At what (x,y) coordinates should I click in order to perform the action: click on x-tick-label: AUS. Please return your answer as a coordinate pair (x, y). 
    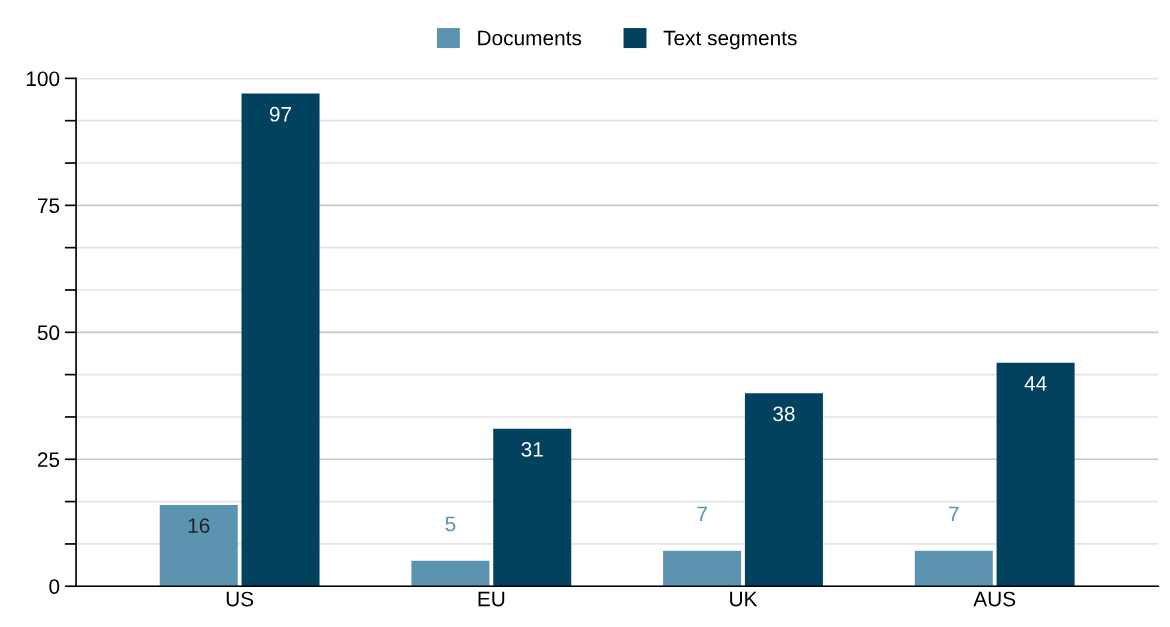
    Looking at the image, I should click on (994, 599).